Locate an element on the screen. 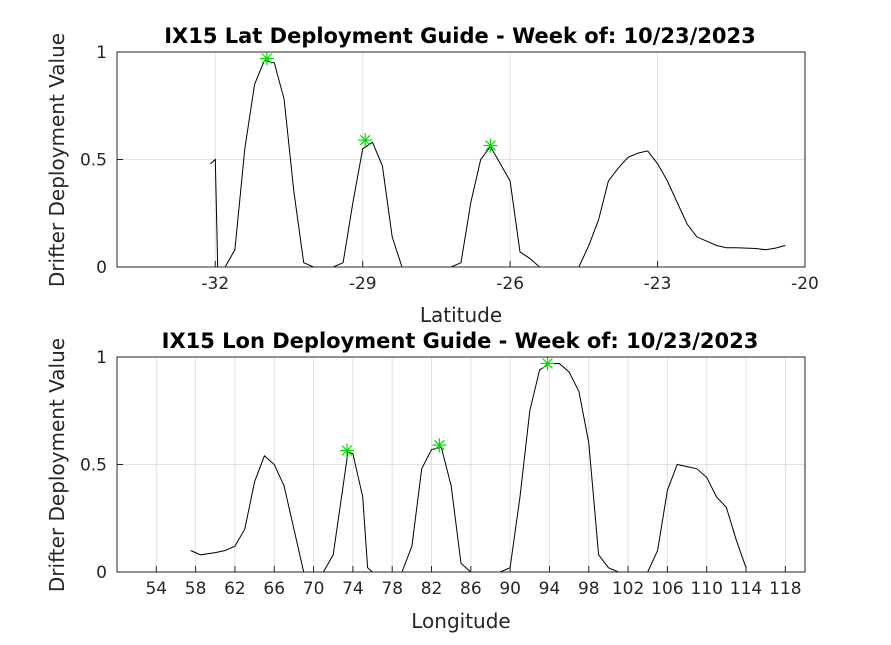 The height and width of the screenshot is (645, 891). x-tick-label: -20 is located at coordinates (805, 284).